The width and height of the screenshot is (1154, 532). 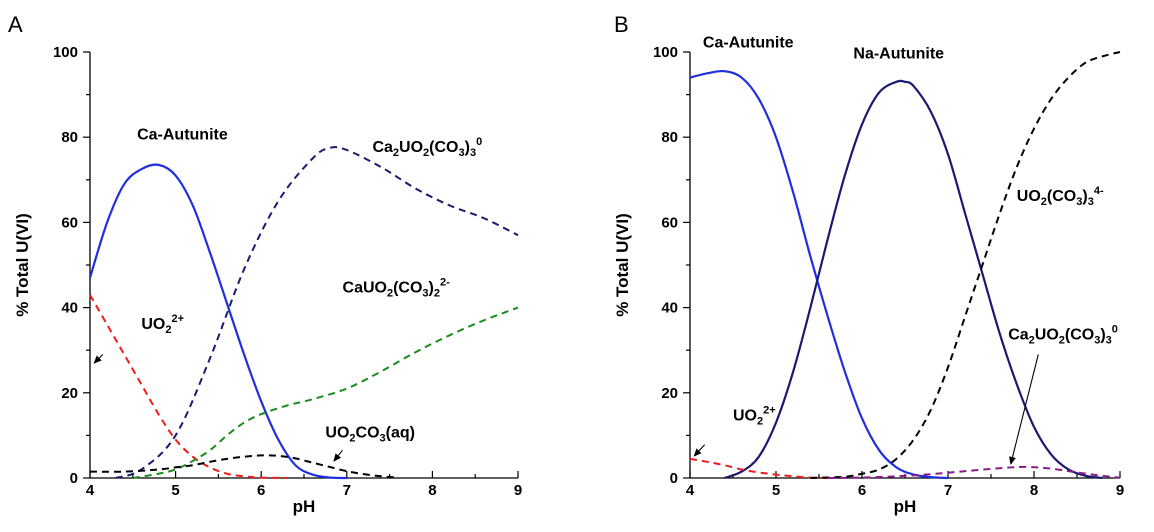 What do you see at coordinates (15, 24) in the screenshot?
I see `panel-letter: A` at bounding box center [15, 24].